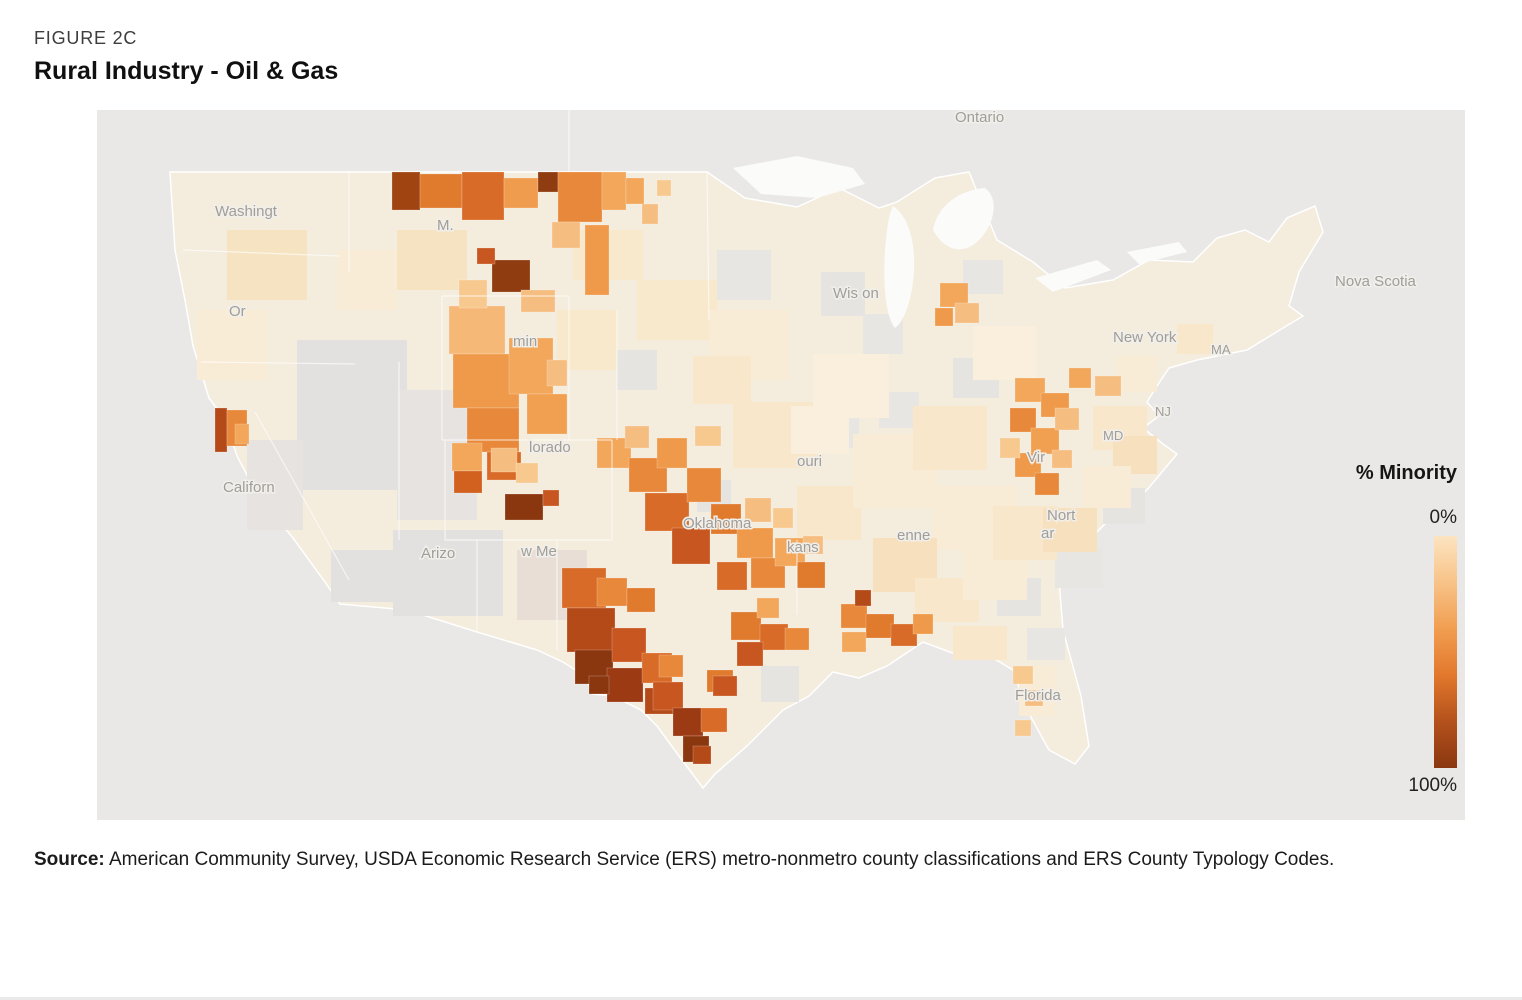 This screenshot has height=1000, width=1522. I want to click on lake-superior-icon, so click(799, 177).